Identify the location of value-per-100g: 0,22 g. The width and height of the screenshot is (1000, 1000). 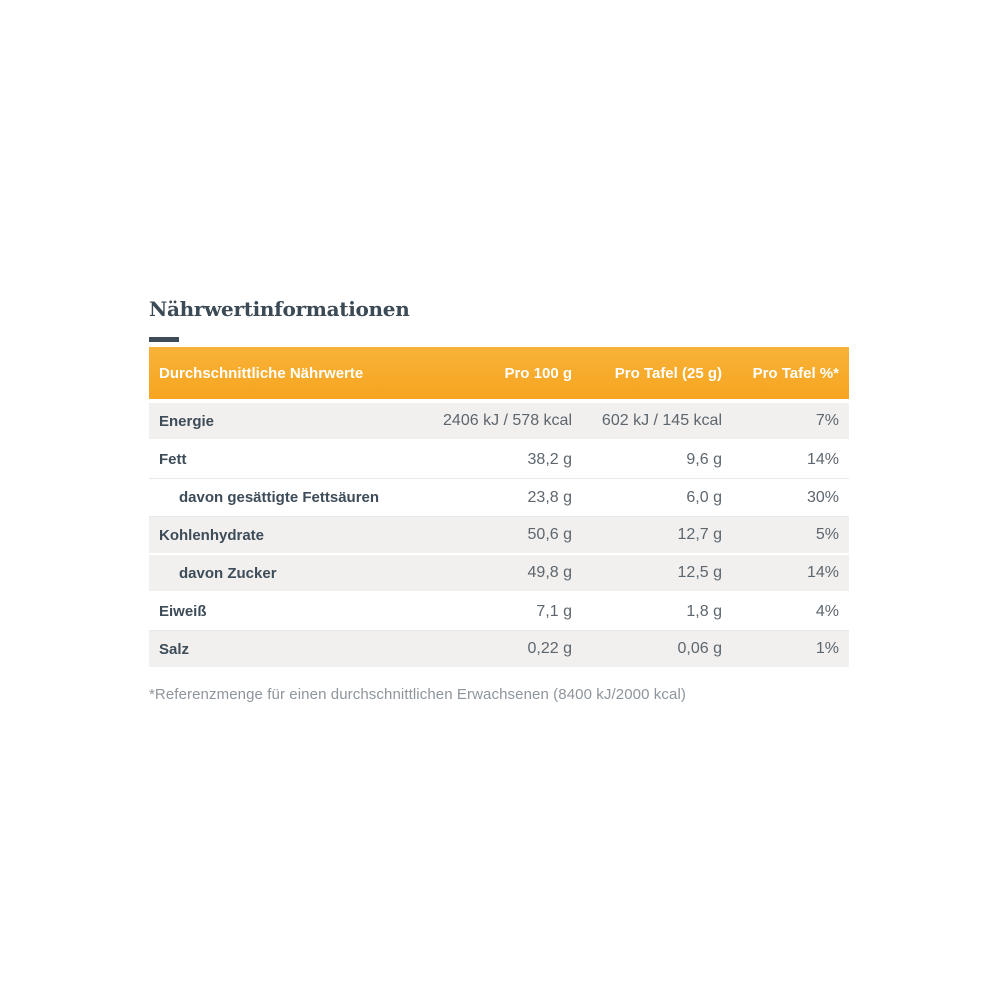
(549, 648).